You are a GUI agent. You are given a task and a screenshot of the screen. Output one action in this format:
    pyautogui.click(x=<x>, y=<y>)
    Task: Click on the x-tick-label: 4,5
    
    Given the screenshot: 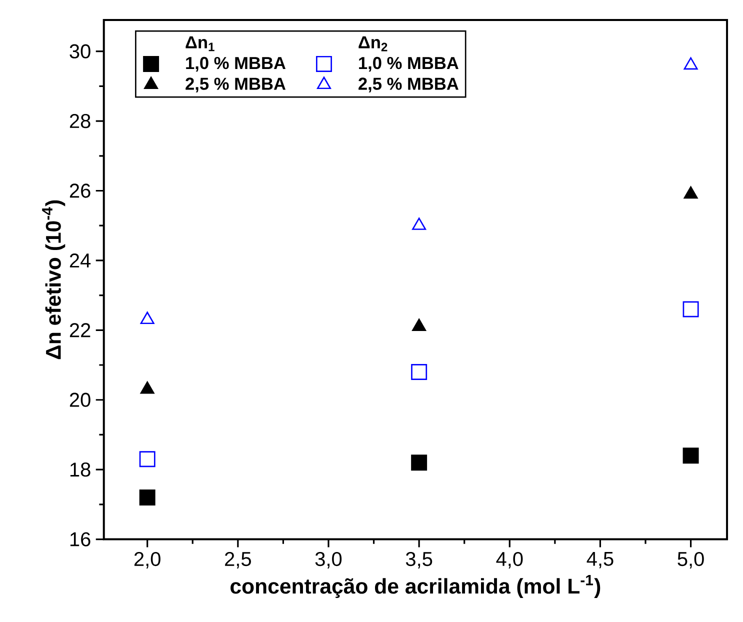 What is the action you would take?
    pyautogui.click(x=600, y=560)
    